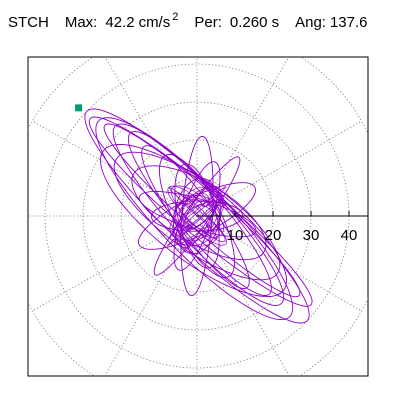 The image size is (400, 400). What do you see at coordinates (254, 22) in the screenshot?
I see `per-value: 0.260 s` at bounding box center [254, 22].